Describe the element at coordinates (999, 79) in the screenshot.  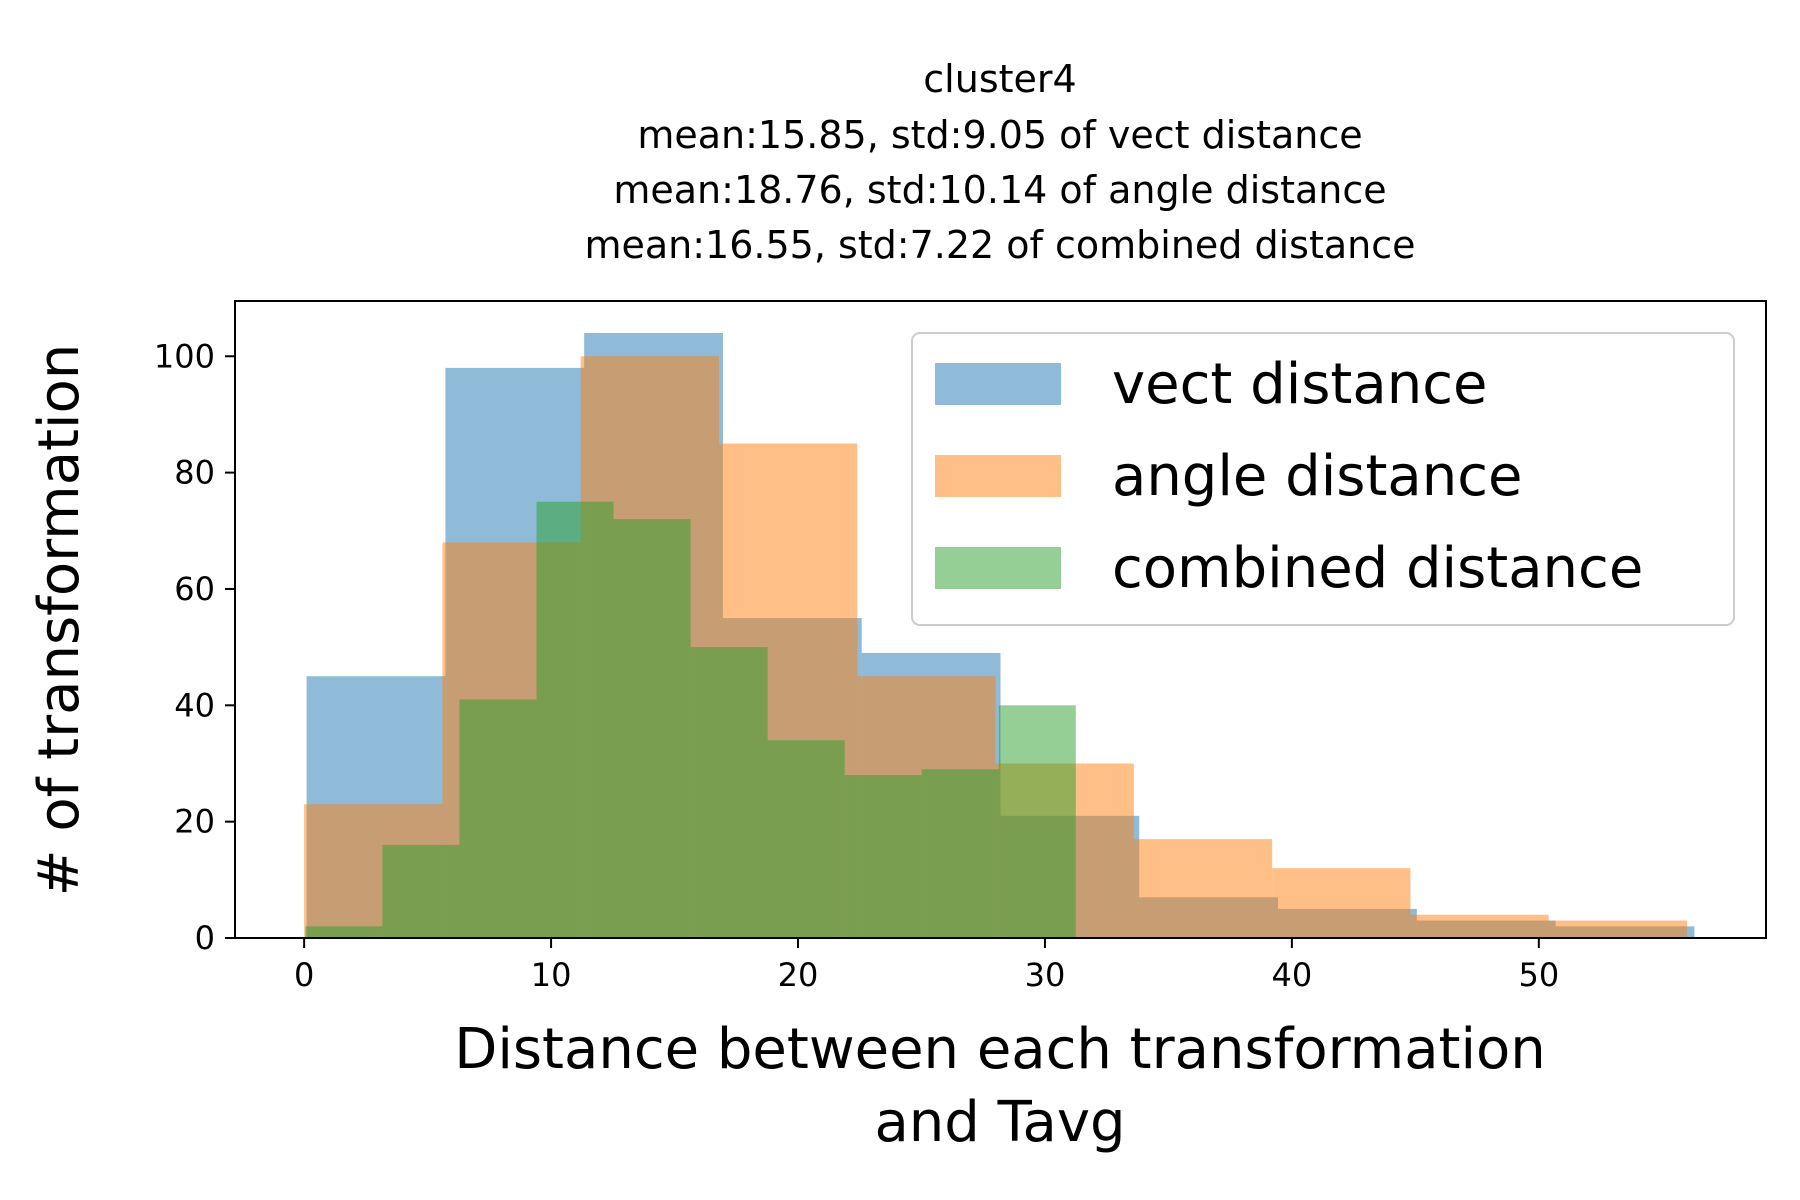
I see `chart-title: cluster4` at that location.